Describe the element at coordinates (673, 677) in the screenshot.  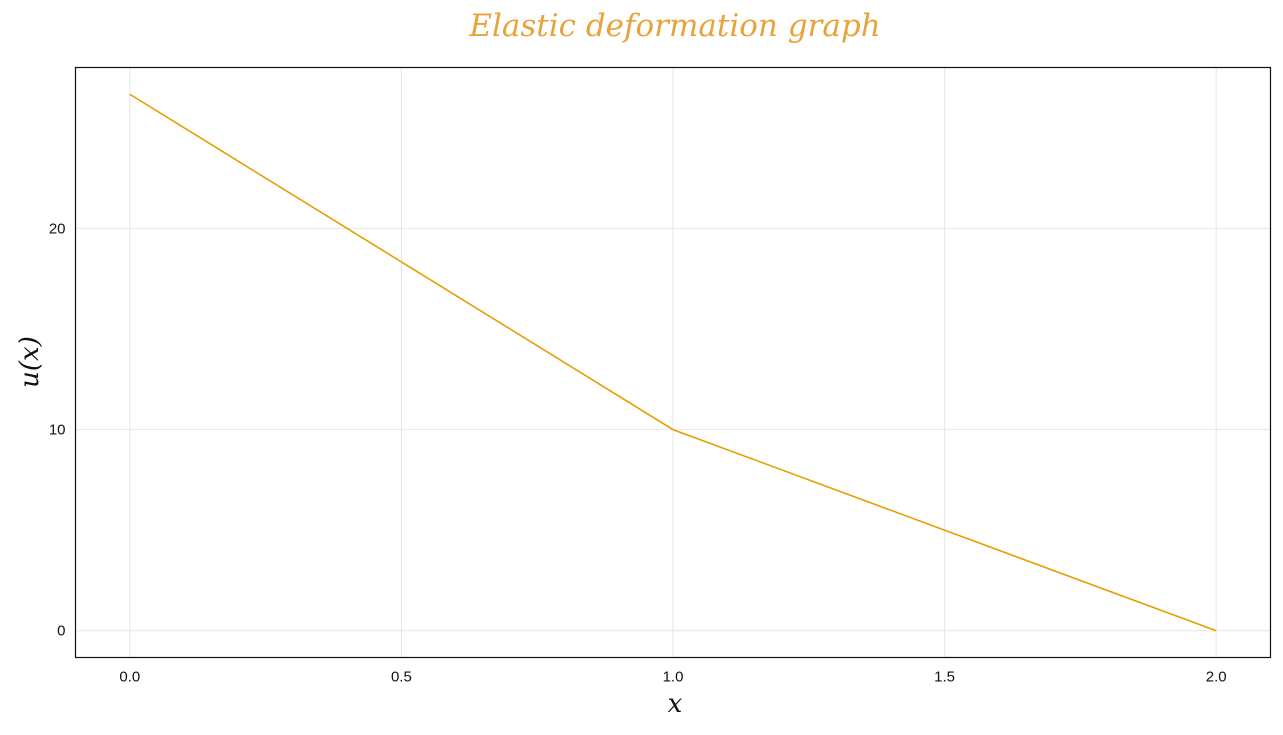
I see `x-tick-label: 1.0` at that location.